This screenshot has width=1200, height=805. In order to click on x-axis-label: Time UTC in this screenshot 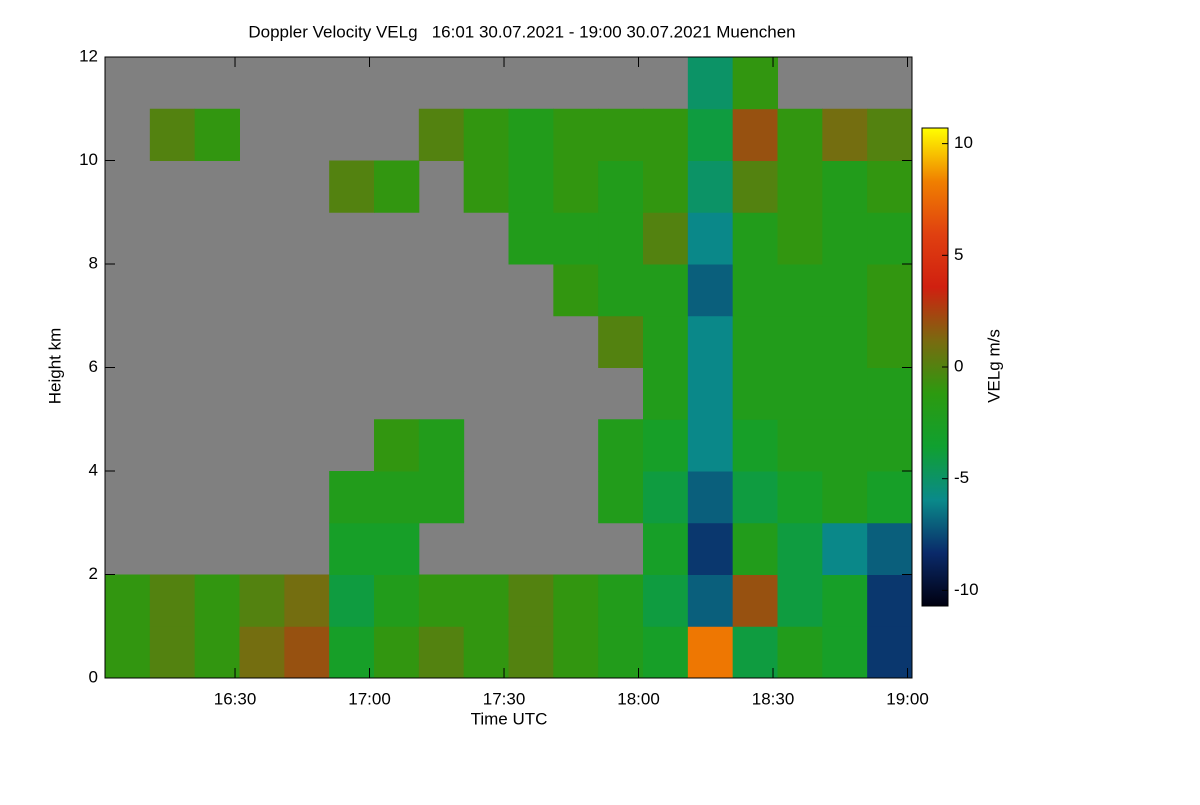, I will do `click(509, 718)`.